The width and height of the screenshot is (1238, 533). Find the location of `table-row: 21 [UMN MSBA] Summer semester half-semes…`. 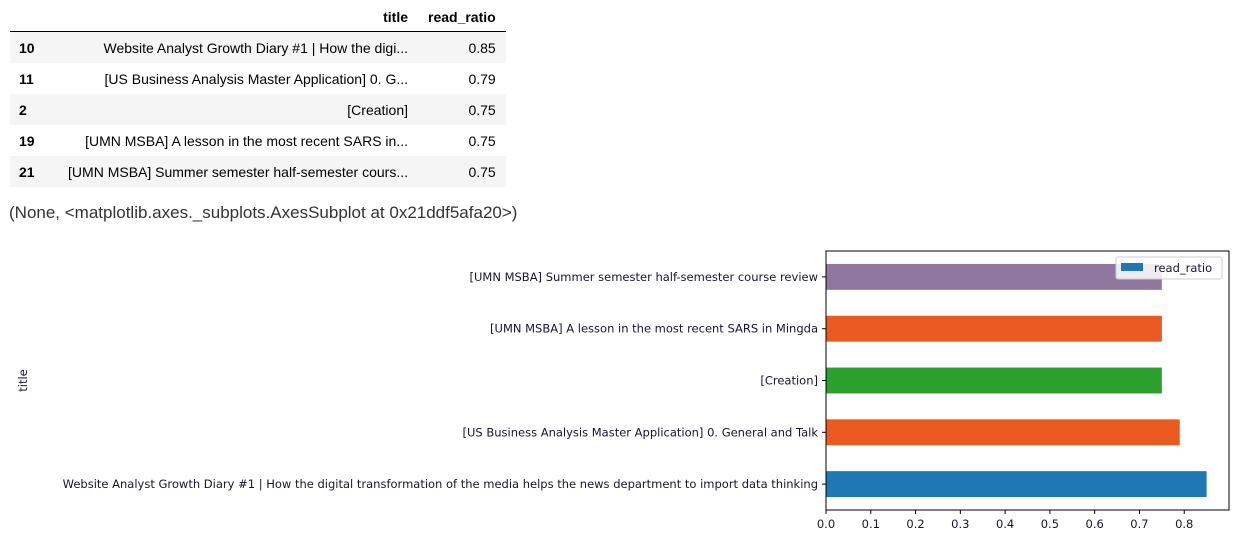

table-row: 21 [UMN MSBA] Summer semester half-semes… is located at coordinates (258, 171).